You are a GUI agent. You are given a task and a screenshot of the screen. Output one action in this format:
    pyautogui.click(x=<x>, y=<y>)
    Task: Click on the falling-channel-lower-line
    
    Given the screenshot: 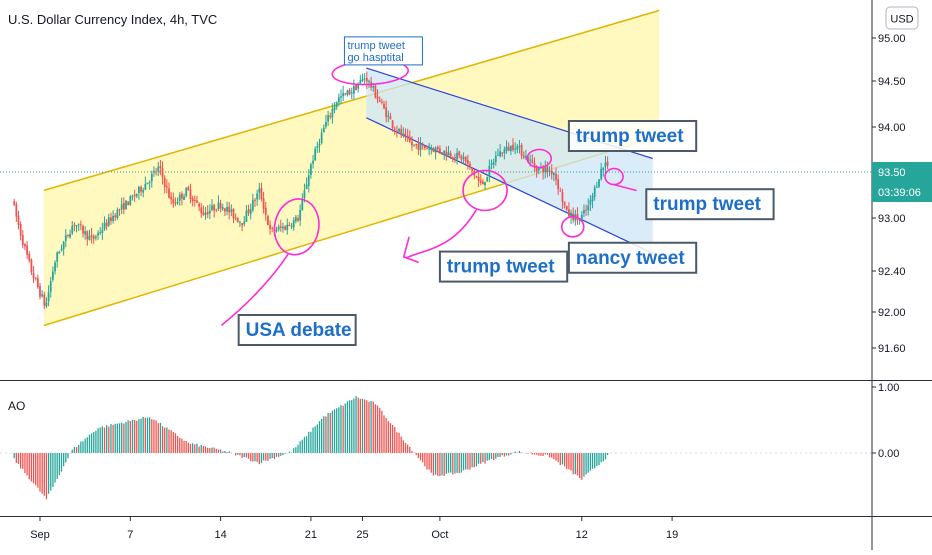 What is the action you would take?
    pyautogui.click(x=510, y=185)
    